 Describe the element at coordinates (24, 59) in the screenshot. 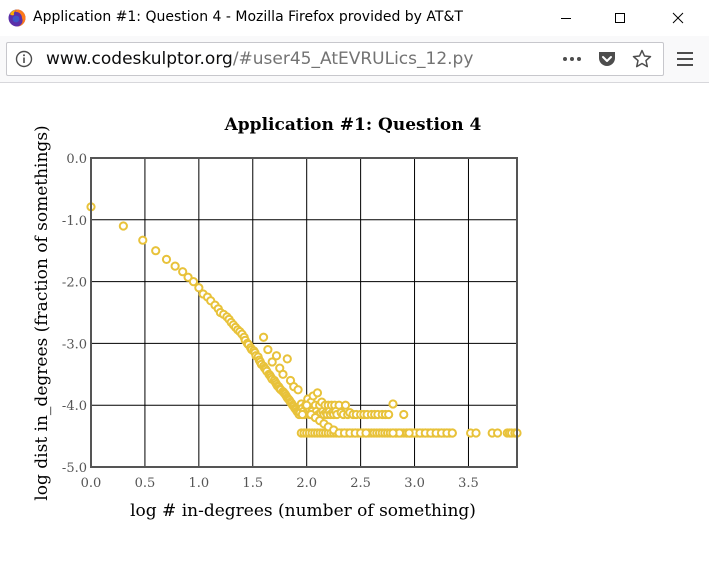

I see `info-icon` at that location.